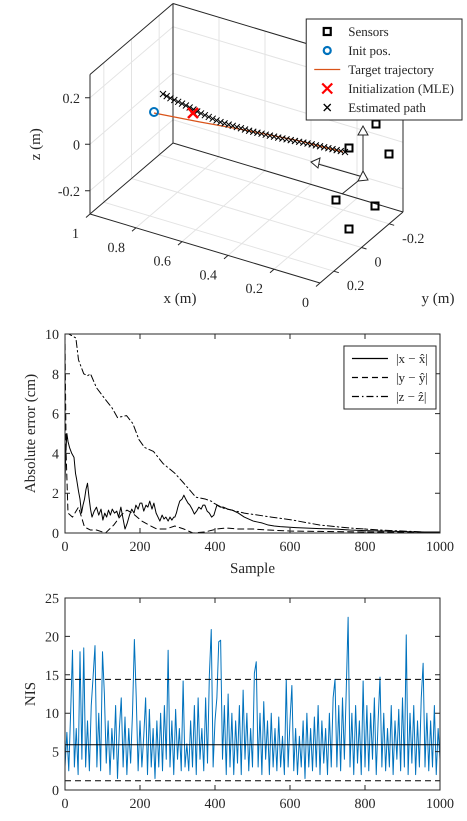  What do you see at coordinates (411, 396) in the screenshot?
I see `legend-label: |z − ẑ|` at bounding box center [411, 396].